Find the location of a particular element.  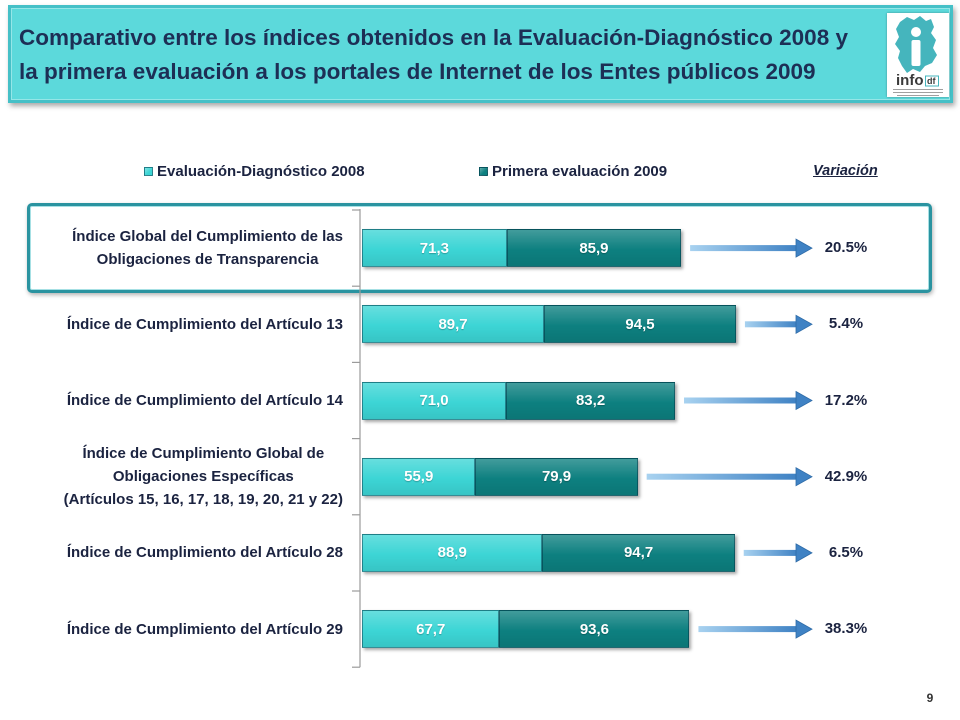

legend-swatch-2009 is located at coordinates (483, 171).